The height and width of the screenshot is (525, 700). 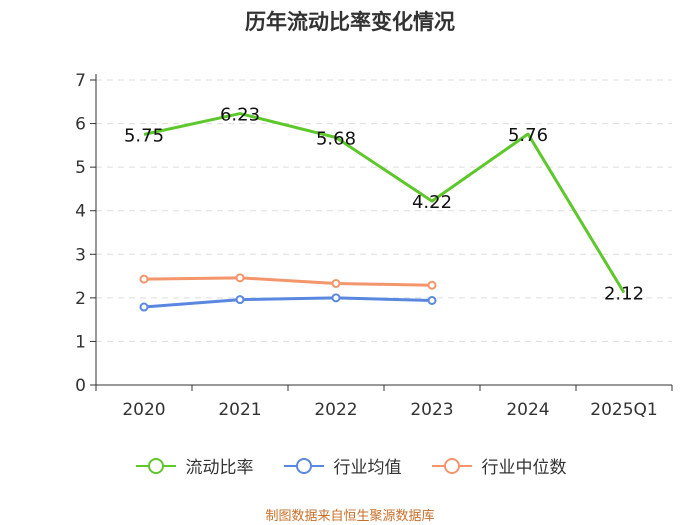 I want to click on data-label: 5.75, so click(x=144, y=135).